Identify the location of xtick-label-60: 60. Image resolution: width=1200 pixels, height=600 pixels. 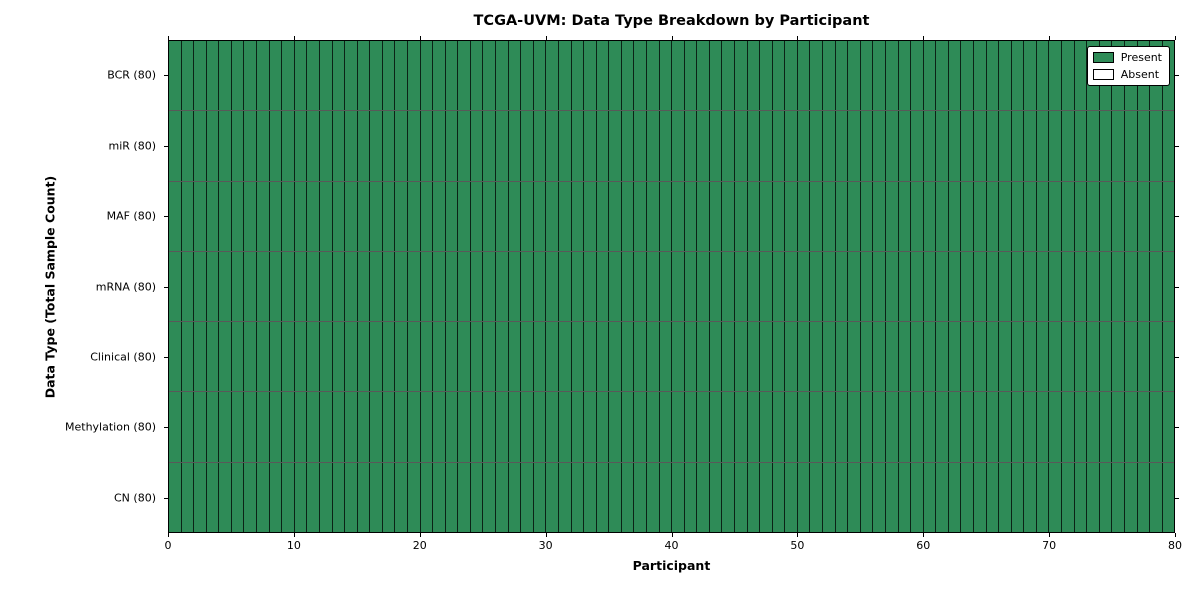
(923, 545).